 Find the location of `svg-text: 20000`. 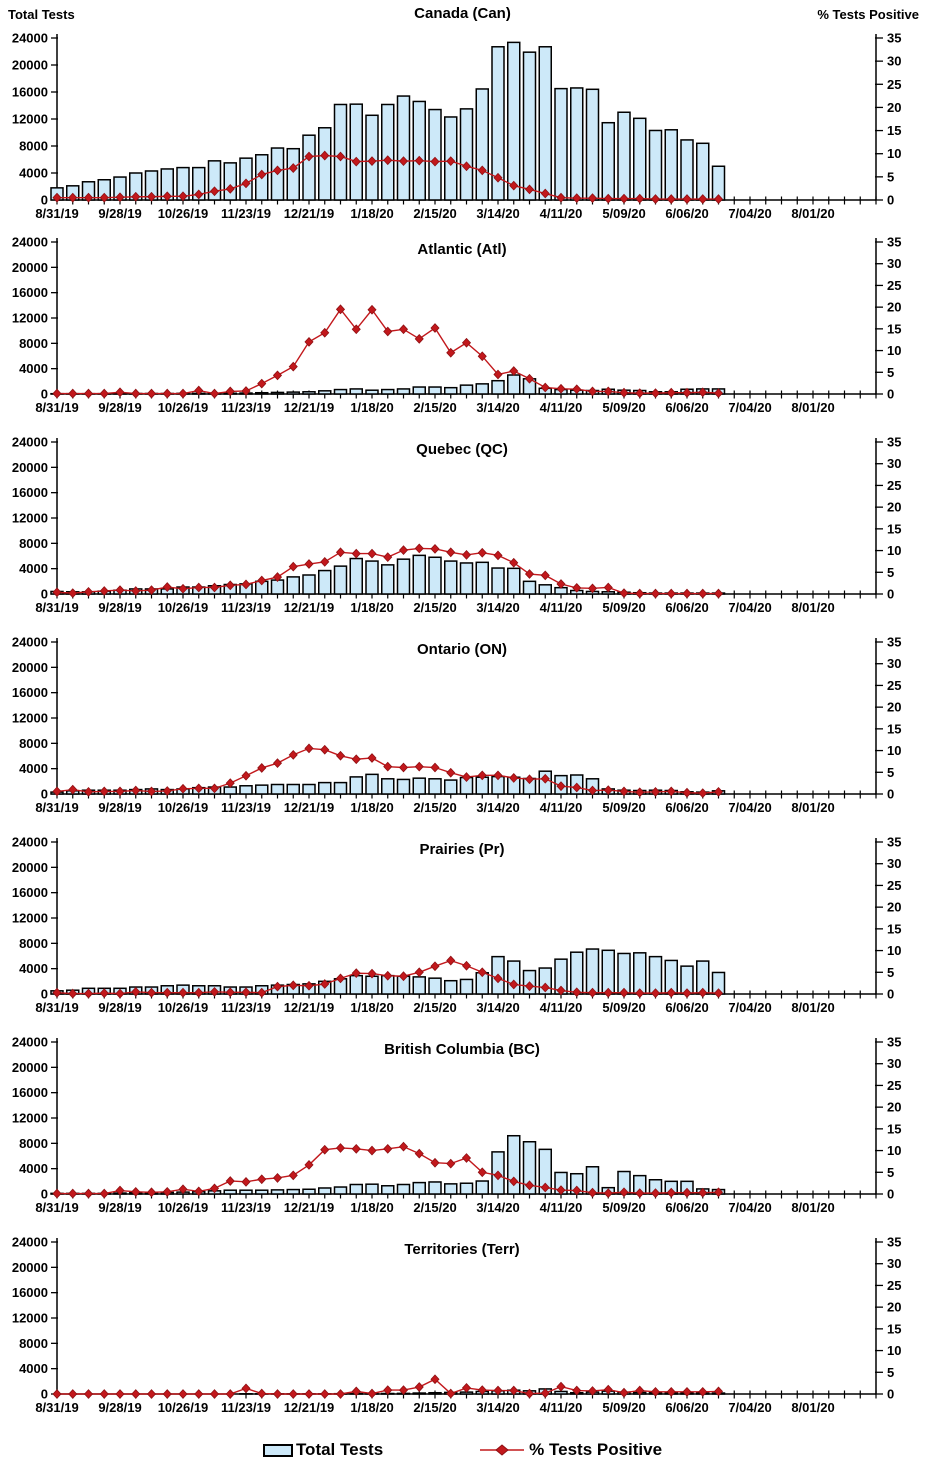

svg-text: 20000 is located at coordinates (30, 267).